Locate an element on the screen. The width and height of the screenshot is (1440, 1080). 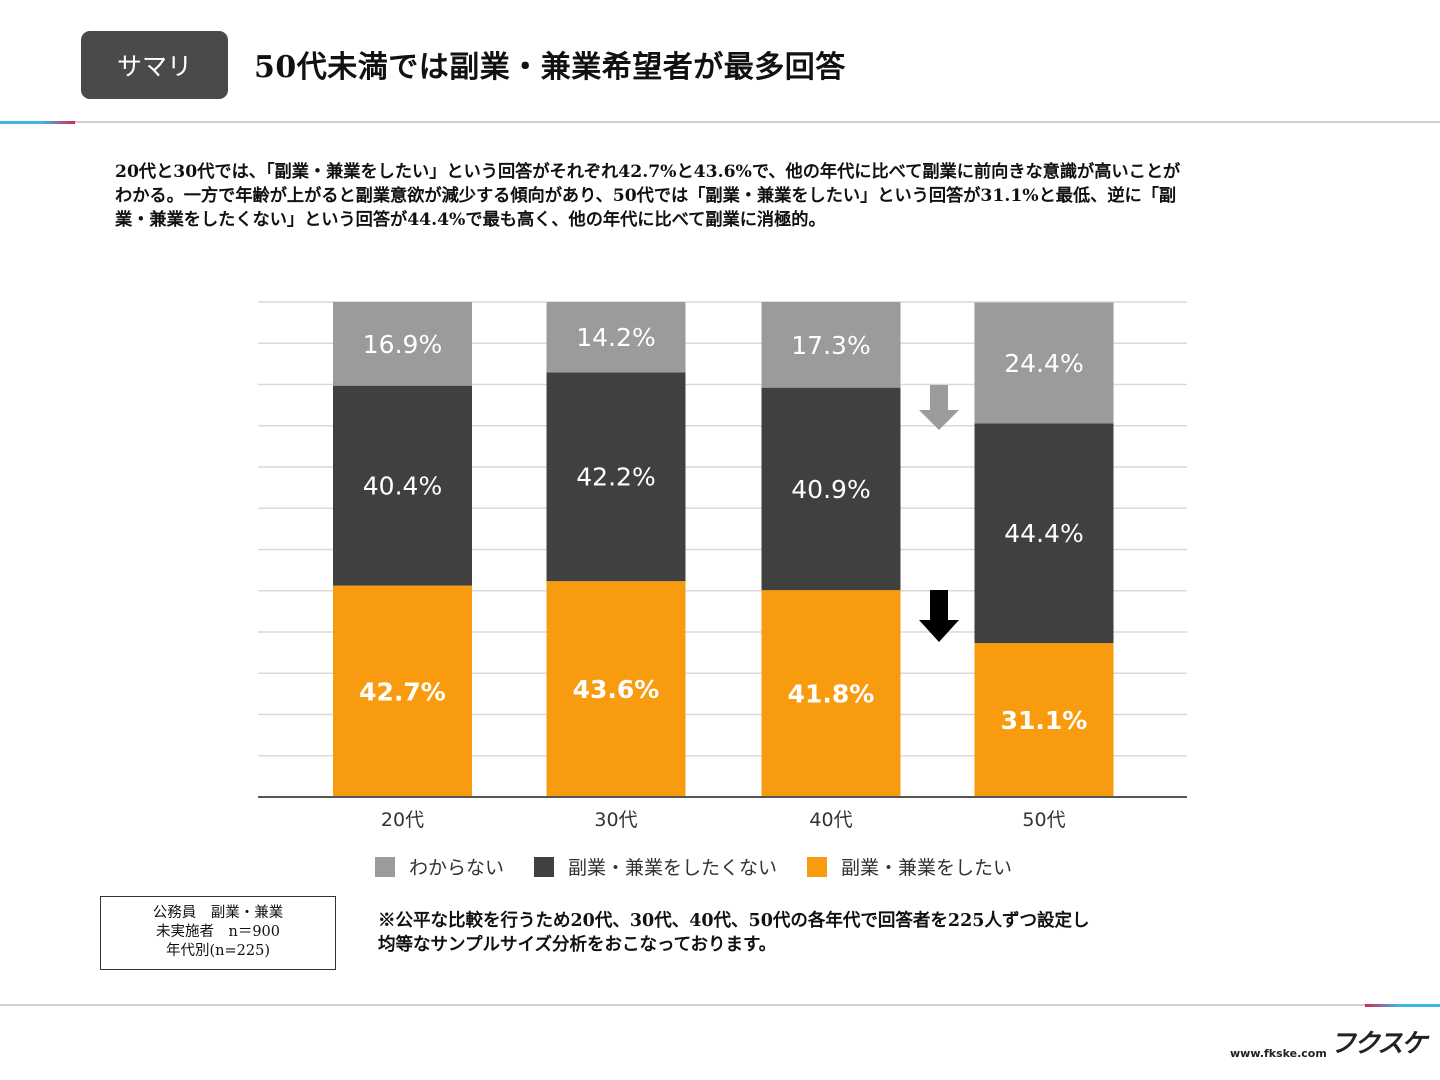
legend-item-unknown: わからない is located at coordinates (439, 866).